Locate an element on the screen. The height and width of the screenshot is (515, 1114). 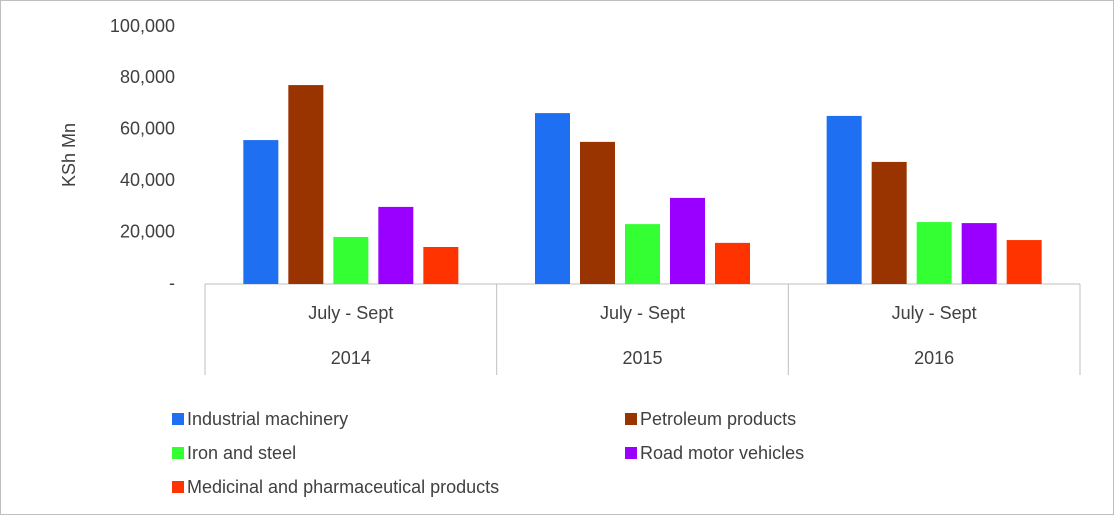
y-tick-label: 40,000 is located at coordinates (147, 180).